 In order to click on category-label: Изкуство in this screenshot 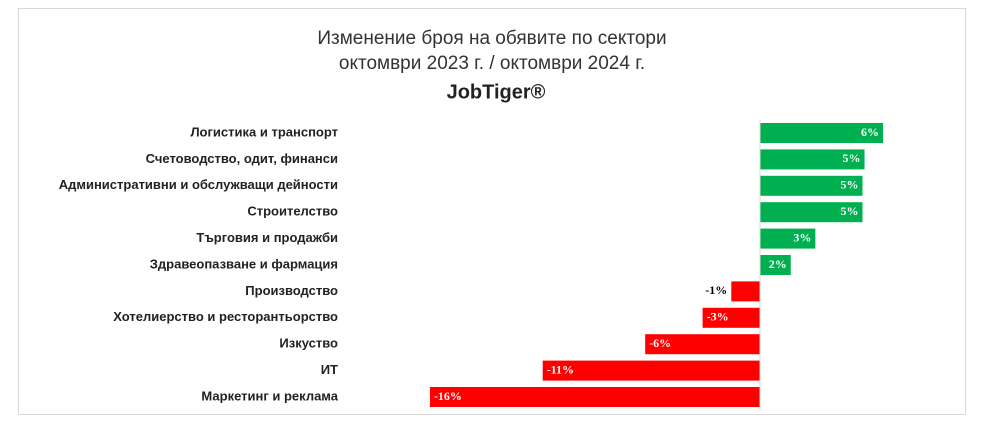, I will do `click(308, 343)`.